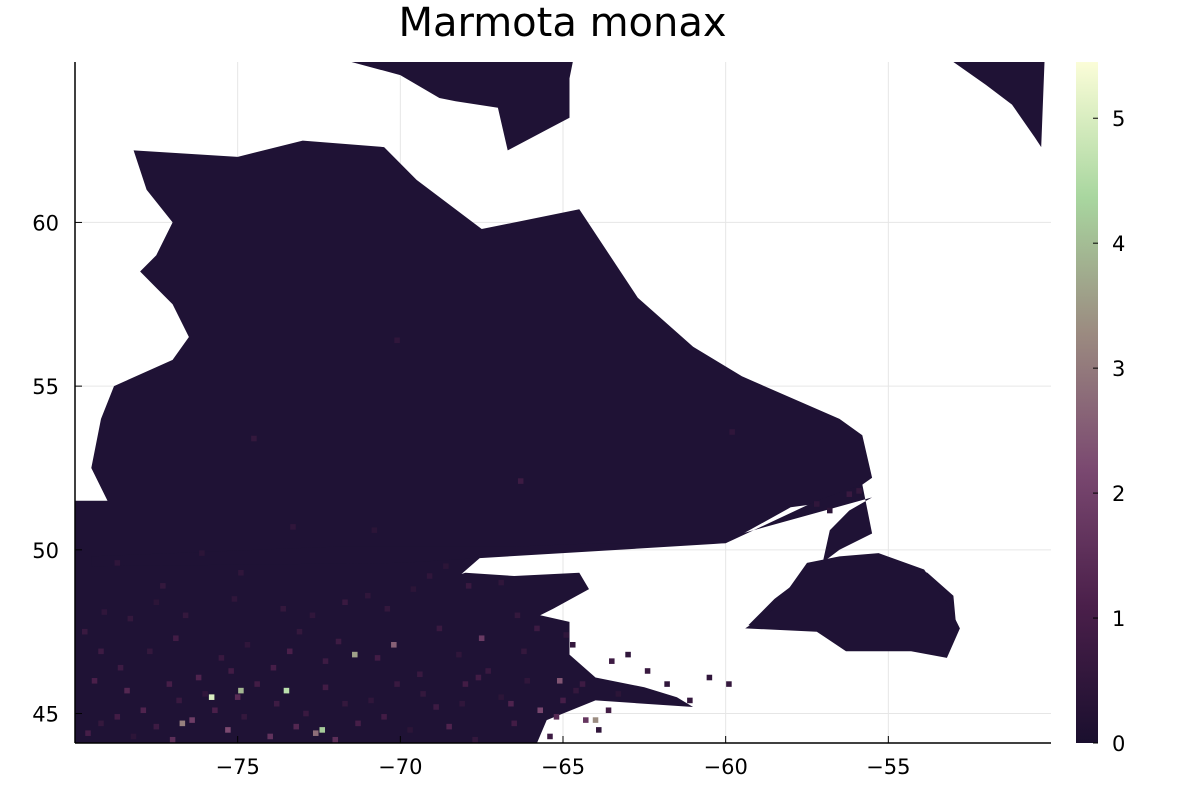  What do you see at coordinates (400, 767) in the screenshot?
I see `x-tick-label: −70` at bounding box center [400, 767].